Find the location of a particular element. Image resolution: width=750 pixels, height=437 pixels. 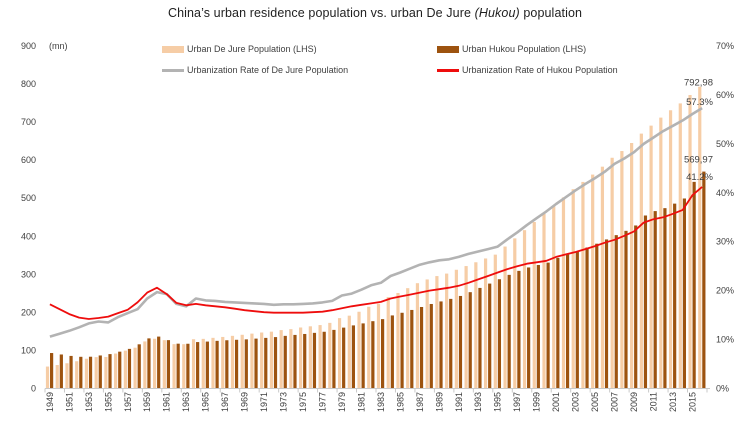

bar-hukou-2009 is located at coordinates (636, 307).